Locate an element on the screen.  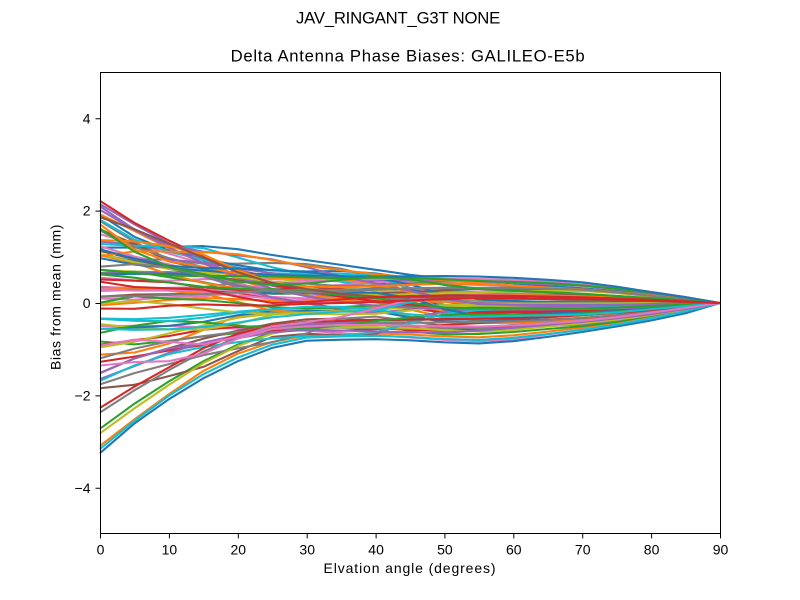
svg-text: Bias from mean (mm) is located at coordinates (56, 297).